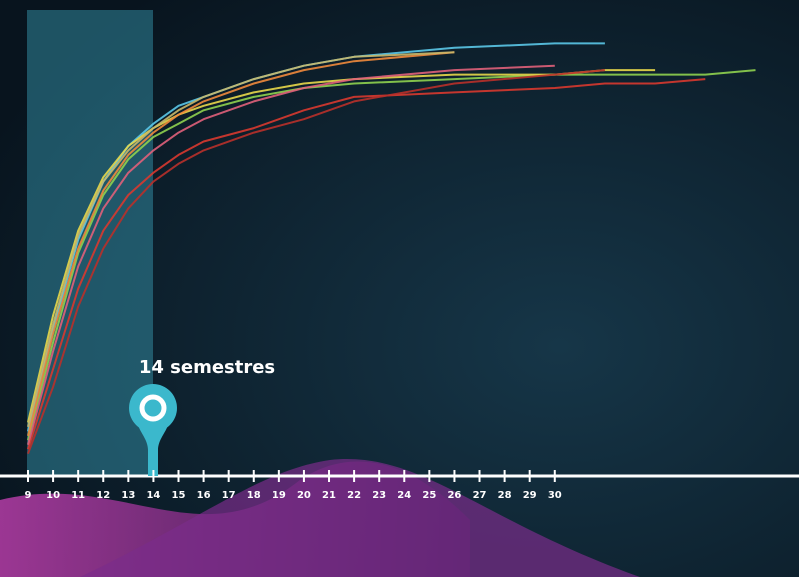  What do you see at coordinates (505, 495) in the screenshot?
I see `x-tick-label: 28` at bounding box center [505, 495].